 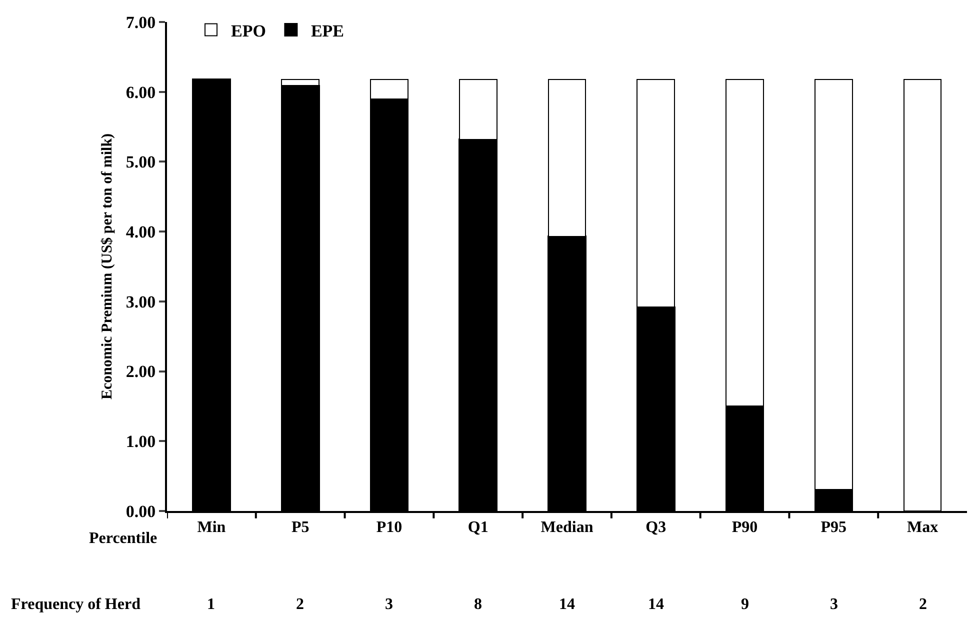 I want to click on y-tick-label: 2.00, so click(x=141, y=372).